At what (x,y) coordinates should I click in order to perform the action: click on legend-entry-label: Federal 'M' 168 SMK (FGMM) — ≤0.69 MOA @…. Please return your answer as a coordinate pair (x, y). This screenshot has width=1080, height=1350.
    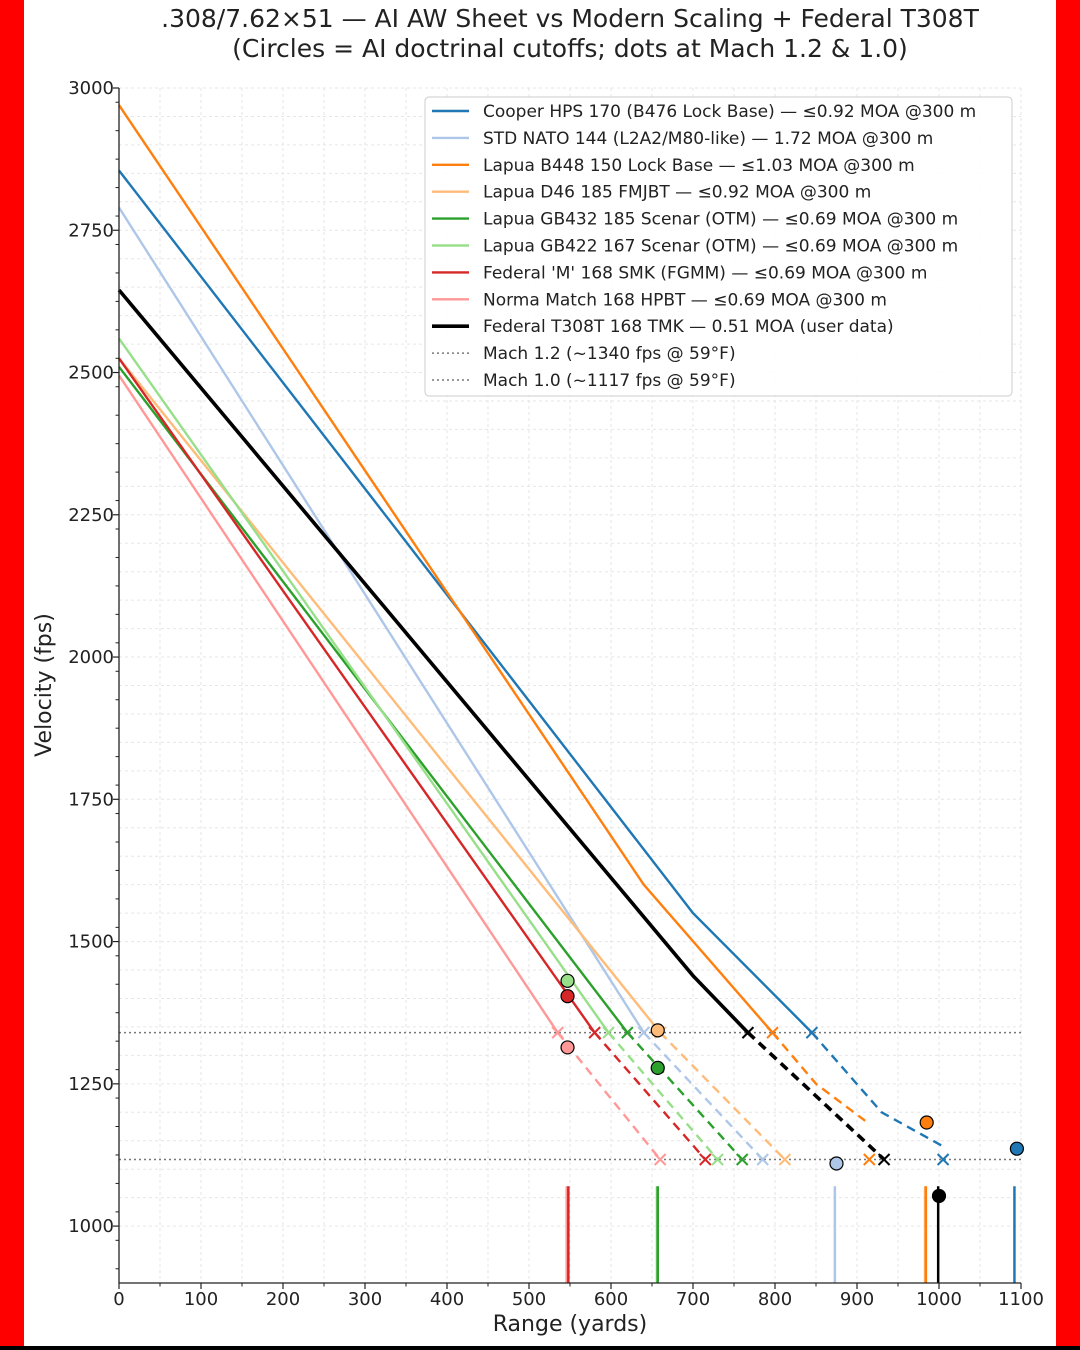
    Looking at the image, I should click on (705, 273).